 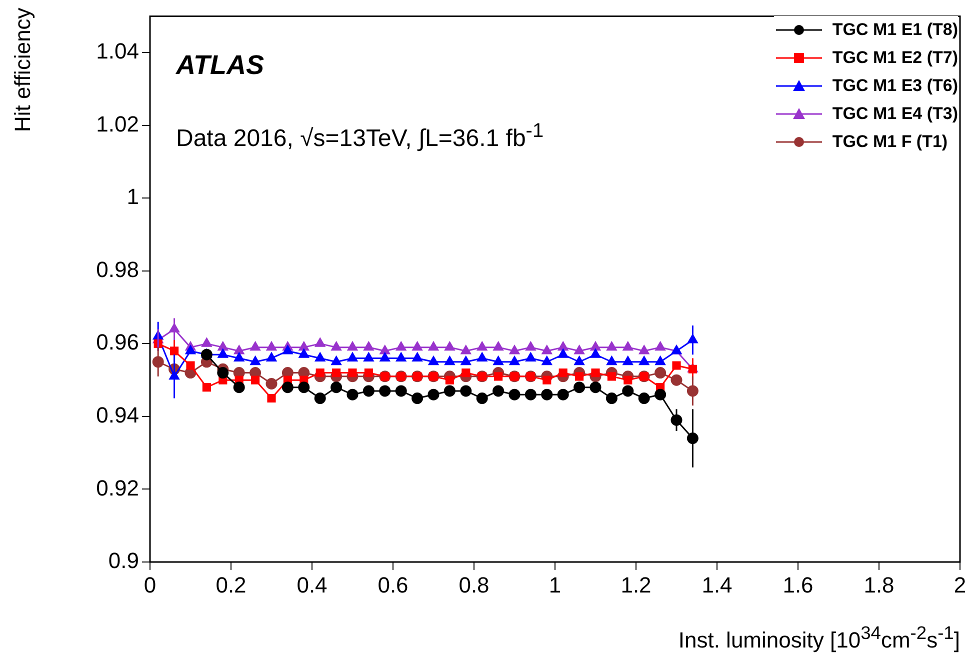 What do you see at coordinates (819, 638) in the screenshot?
I see `x-axis-title: Inst. luminosity [10$^{34}$cm$^{-2}$s$^{-1}$]` at bounding box center [819, 638].